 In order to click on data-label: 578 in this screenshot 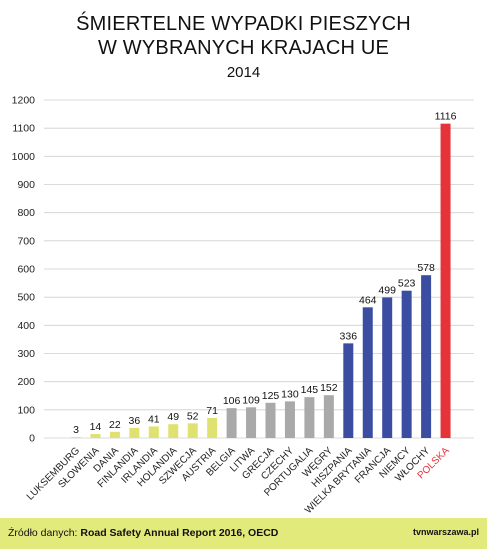, I will do `click(426, 268)`.